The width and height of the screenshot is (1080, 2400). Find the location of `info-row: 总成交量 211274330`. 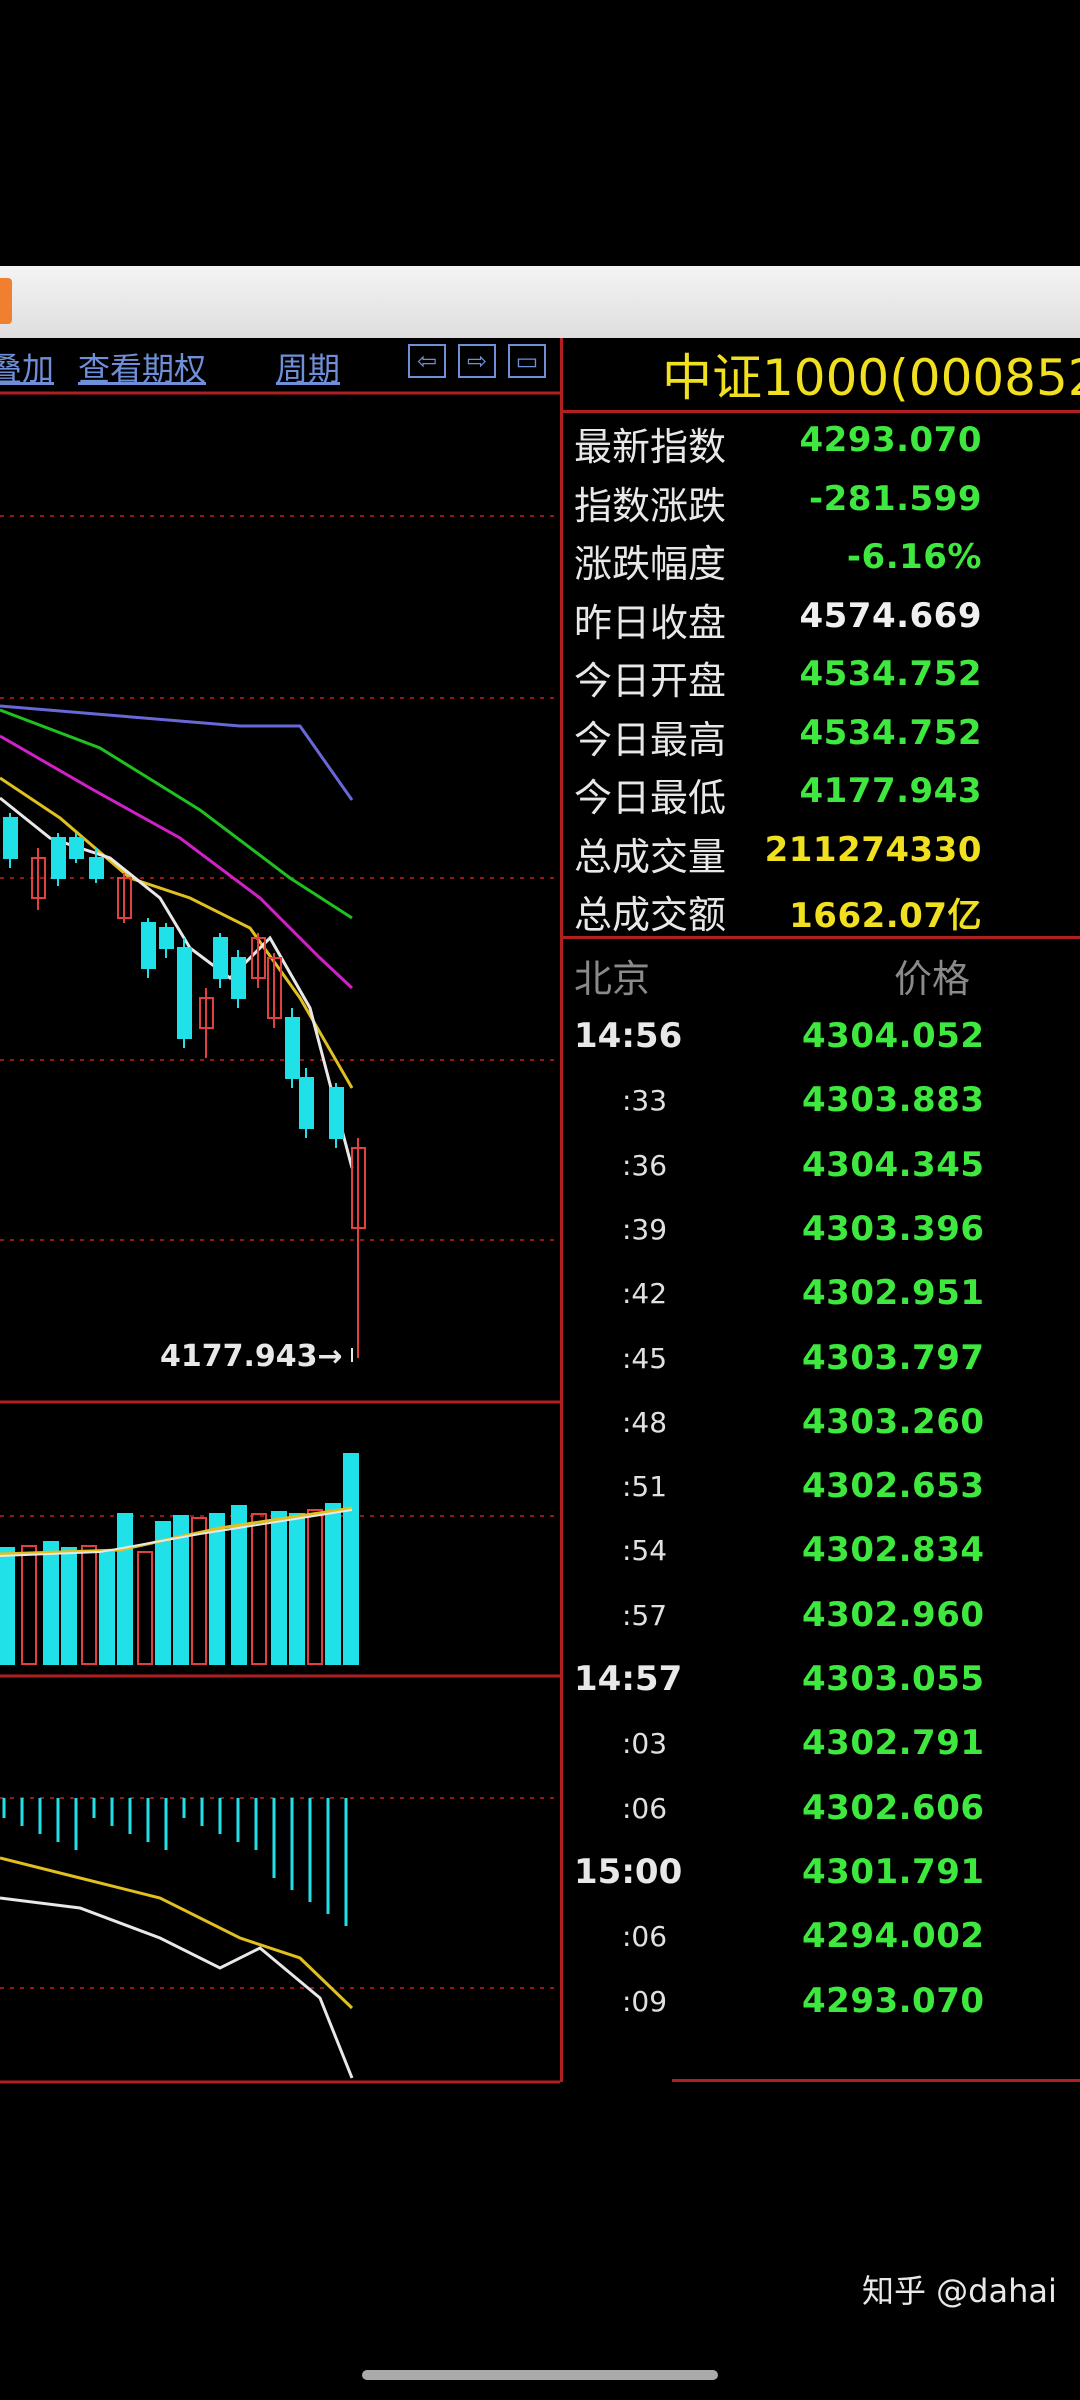

info-row: 总成交量 211274330 is located at coordinates (784, 851).